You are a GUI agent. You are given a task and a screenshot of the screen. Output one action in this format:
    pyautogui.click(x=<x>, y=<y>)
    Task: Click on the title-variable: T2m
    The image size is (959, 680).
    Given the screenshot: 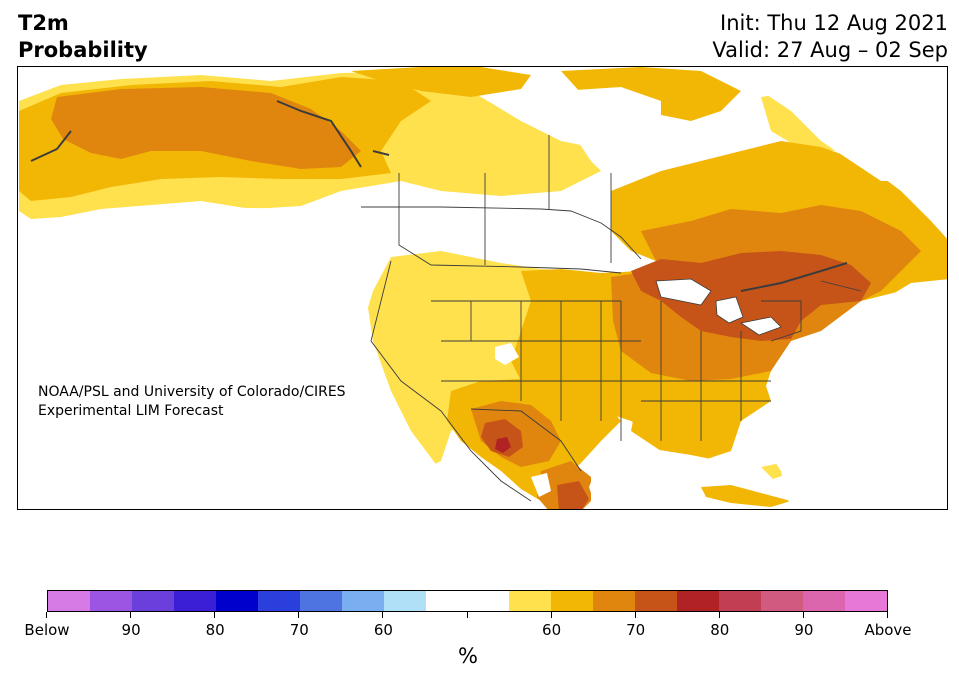 What is the action you would take?
    pyautogui.click(x=43, y=23)
    